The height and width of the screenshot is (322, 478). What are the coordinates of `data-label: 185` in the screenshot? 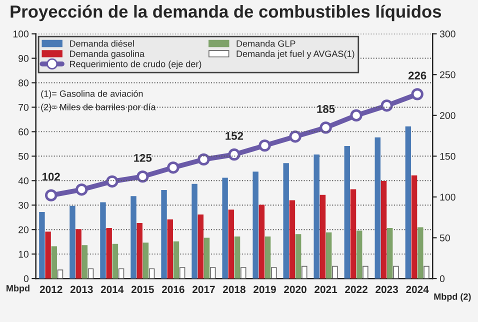 It's located at (326, 109).